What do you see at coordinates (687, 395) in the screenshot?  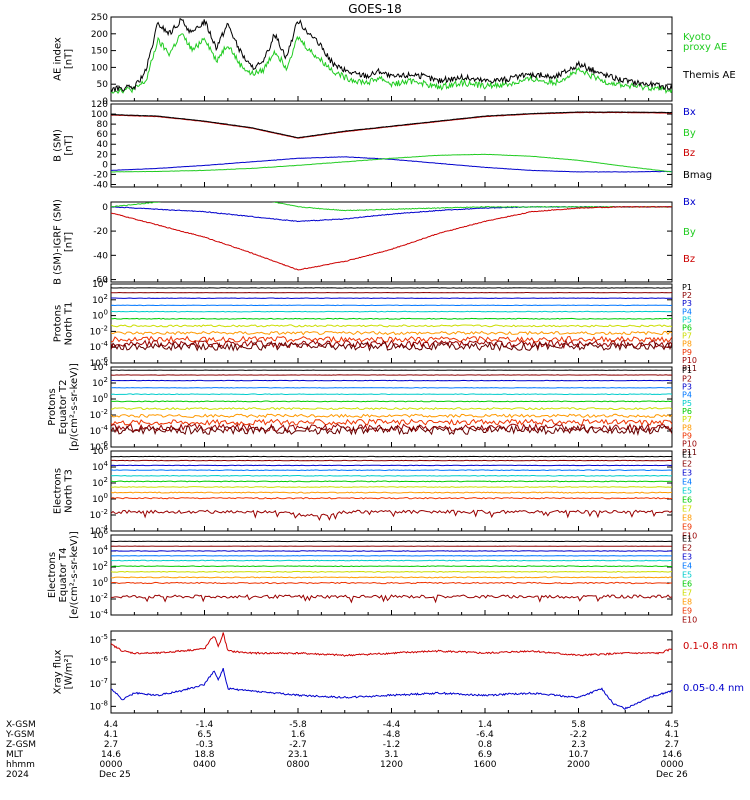 I see `channel-label: P4` at bounding box center [687, 395].